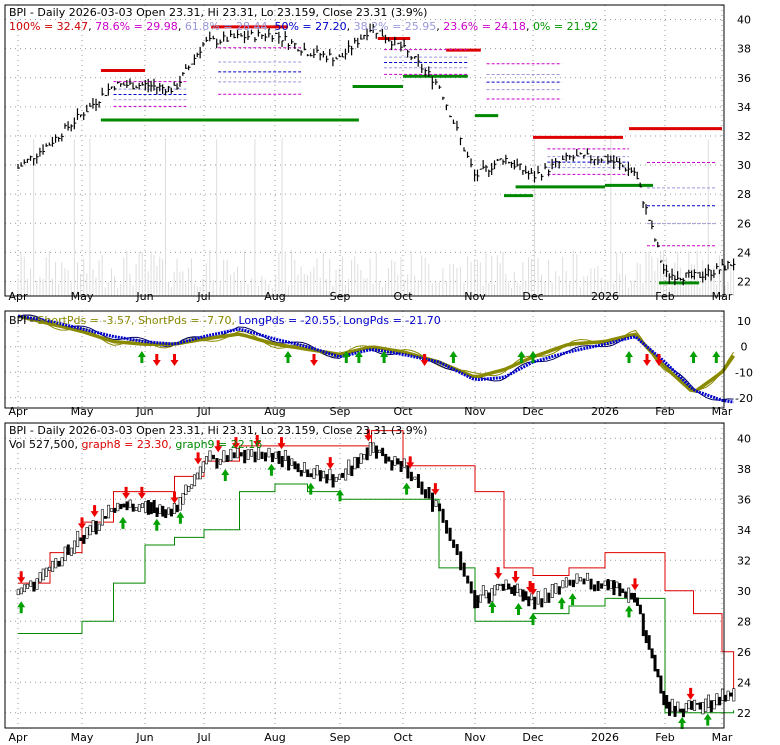 This screenshot has width=780, height=745. I want to click on x-tick-label: Nov, so click(475, 411).